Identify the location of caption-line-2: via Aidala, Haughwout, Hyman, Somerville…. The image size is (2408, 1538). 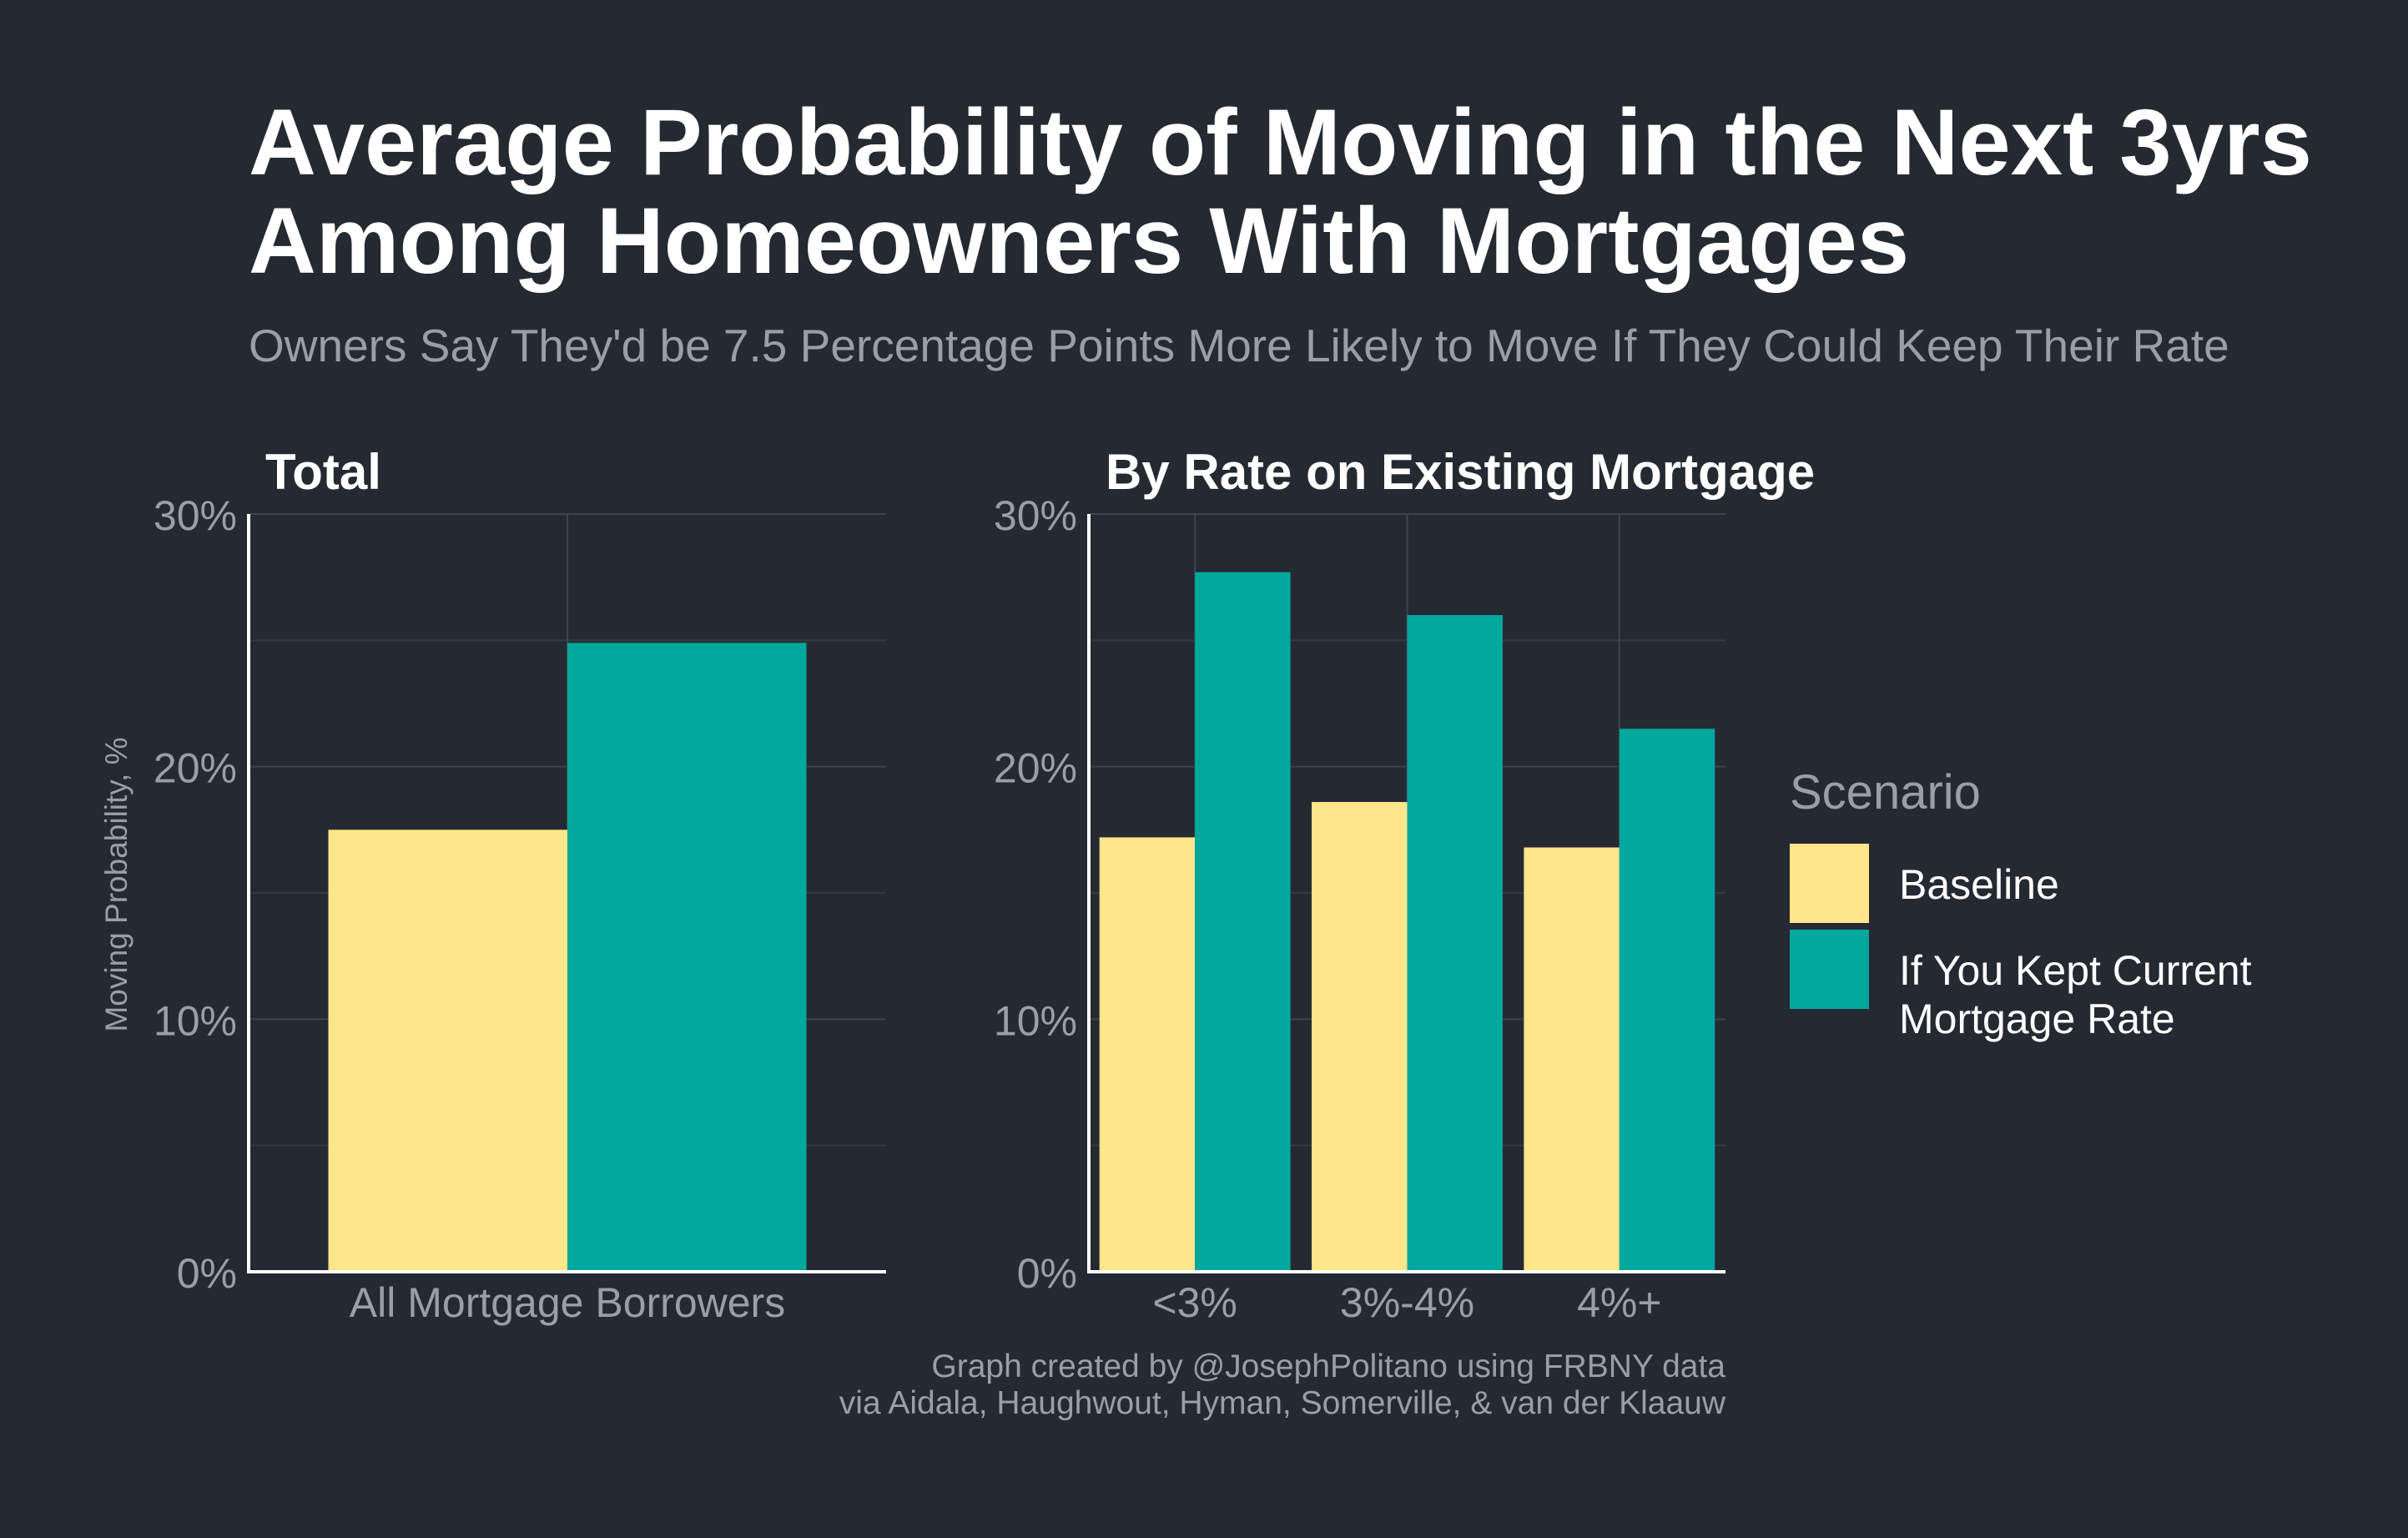
(1282, 1403).